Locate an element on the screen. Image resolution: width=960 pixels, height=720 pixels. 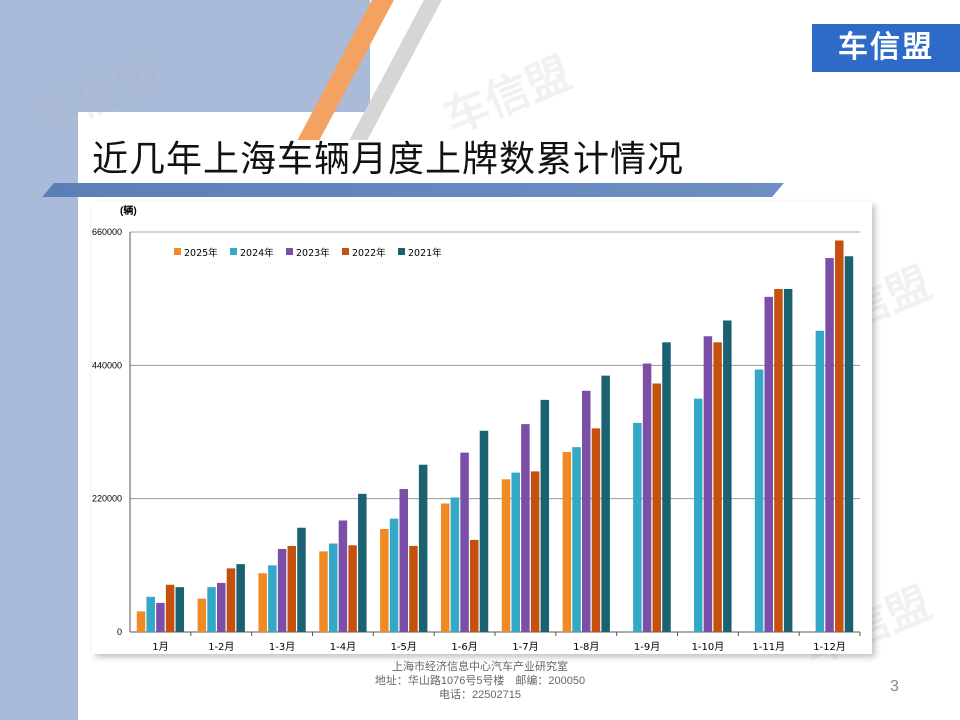
x-tick-label: 1-5月 is located at coordinates (404, 647).